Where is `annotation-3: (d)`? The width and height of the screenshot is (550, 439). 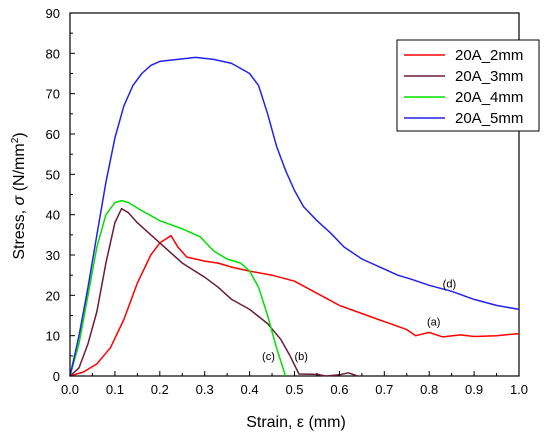
annotation-3: (d) is located at coordinates (449, 284).